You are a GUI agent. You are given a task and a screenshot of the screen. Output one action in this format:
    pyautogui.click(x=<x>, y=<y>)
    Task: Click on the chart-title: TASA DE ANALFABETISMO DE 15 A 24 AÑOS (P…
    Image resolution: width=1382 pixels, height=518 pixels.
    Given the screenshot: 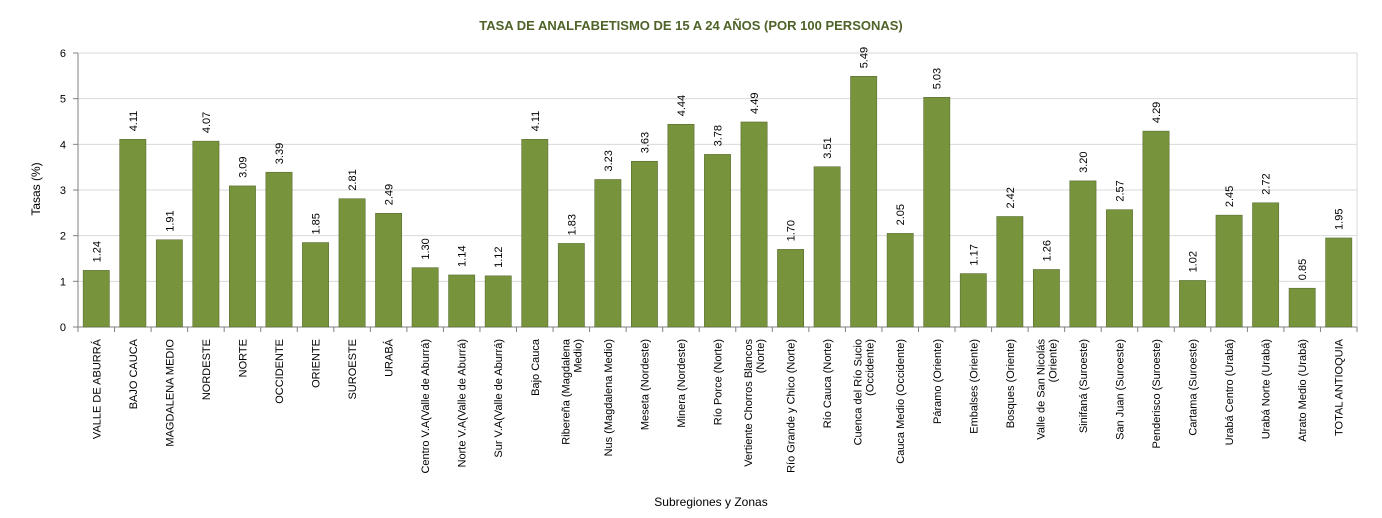 What is the action you would take?
    pyautogui.click(x=691, y=25)
    